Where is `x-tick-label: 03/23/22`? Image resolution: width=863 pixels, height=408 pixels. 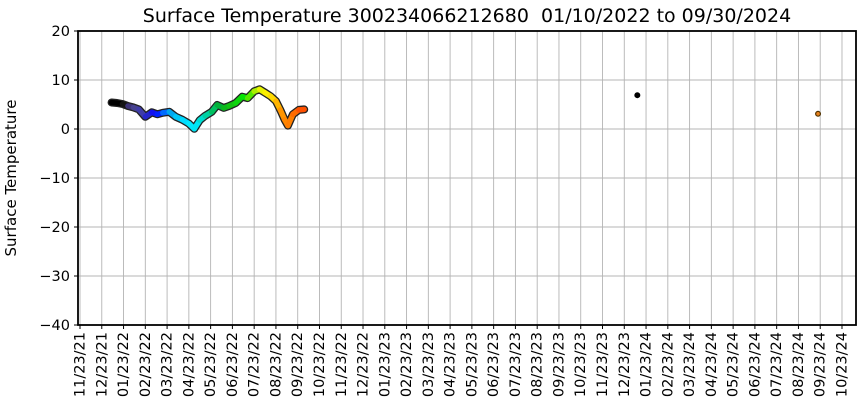
x-tick-label: 03/23/22 is located at coordinates (168, 364).